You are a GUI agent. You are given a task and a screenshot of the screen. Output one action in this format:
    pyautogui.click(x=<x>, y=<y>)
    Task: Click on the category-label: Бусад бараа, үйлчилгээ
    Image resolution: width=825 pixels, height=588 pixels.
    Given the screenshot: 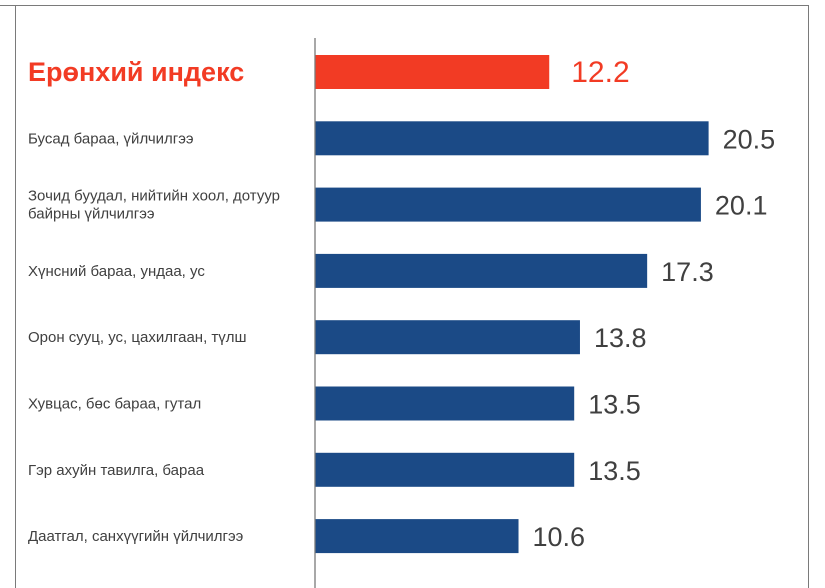 What is the action you would take?
    pyautogui.click(x=111, y=138)
    